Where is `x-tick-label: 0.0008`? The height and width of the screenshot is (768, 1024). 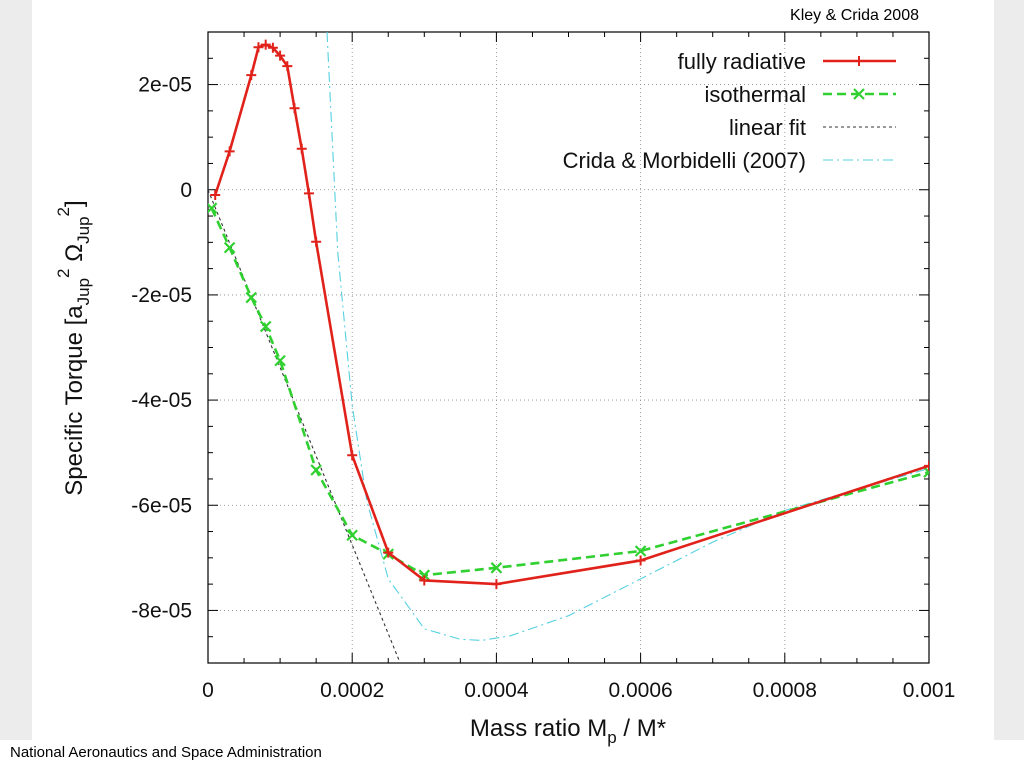 x-tick-label: 0.0008 is located at coordinates (785, 690).